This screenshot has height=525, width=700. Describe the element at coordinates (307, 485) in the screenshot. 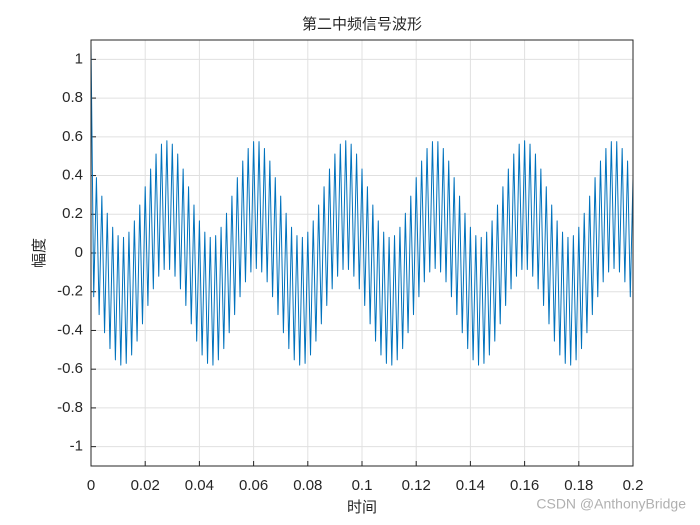

I see `x-tick-label: 0.08` at that location.